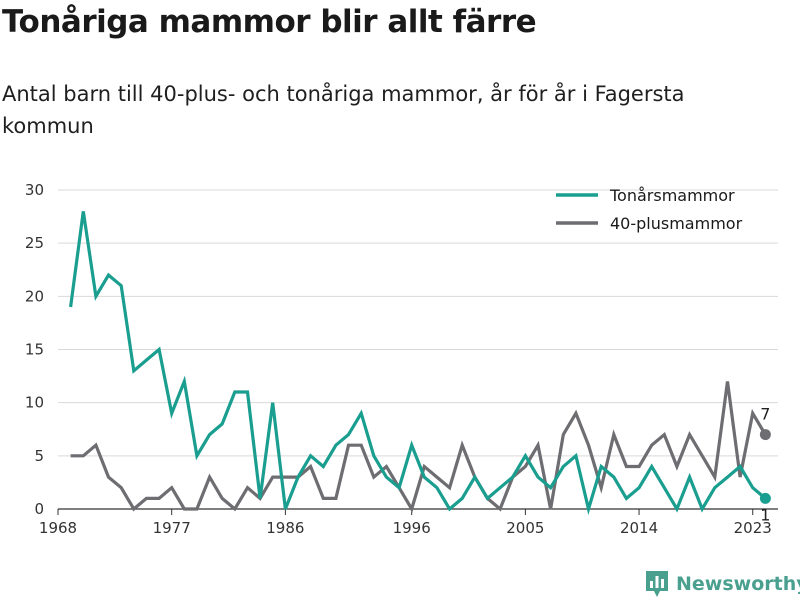 The height and width of the screenshot is (600, 800). Describe the element at coordinates (676, 223) in the screenshot. I see `legend-label: 40-plusmammor` at that location.